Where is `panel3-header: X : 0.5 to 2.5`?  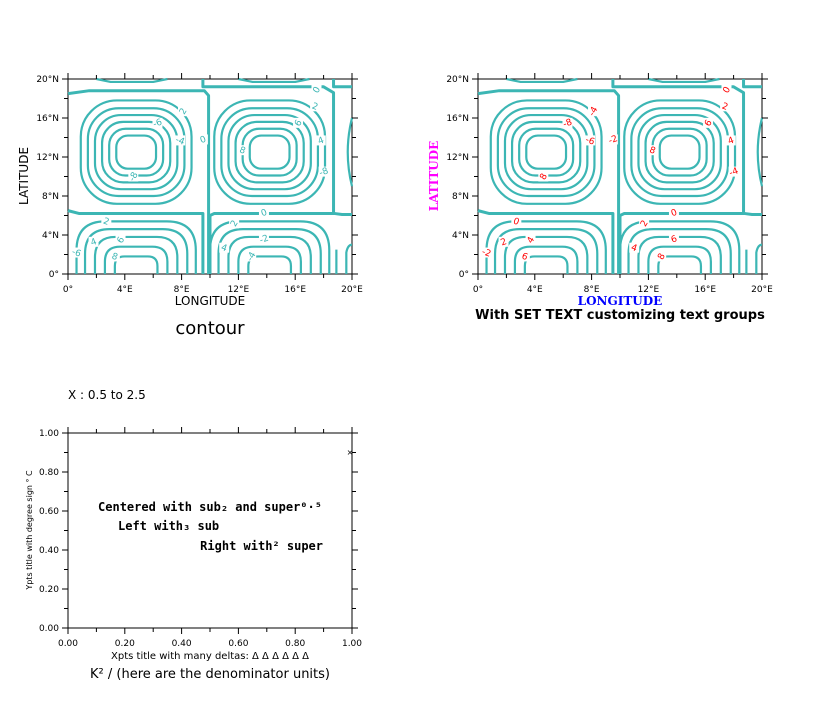
panel3-header: X : 0.5 to 2.5 is located at coordinates (107, 395).